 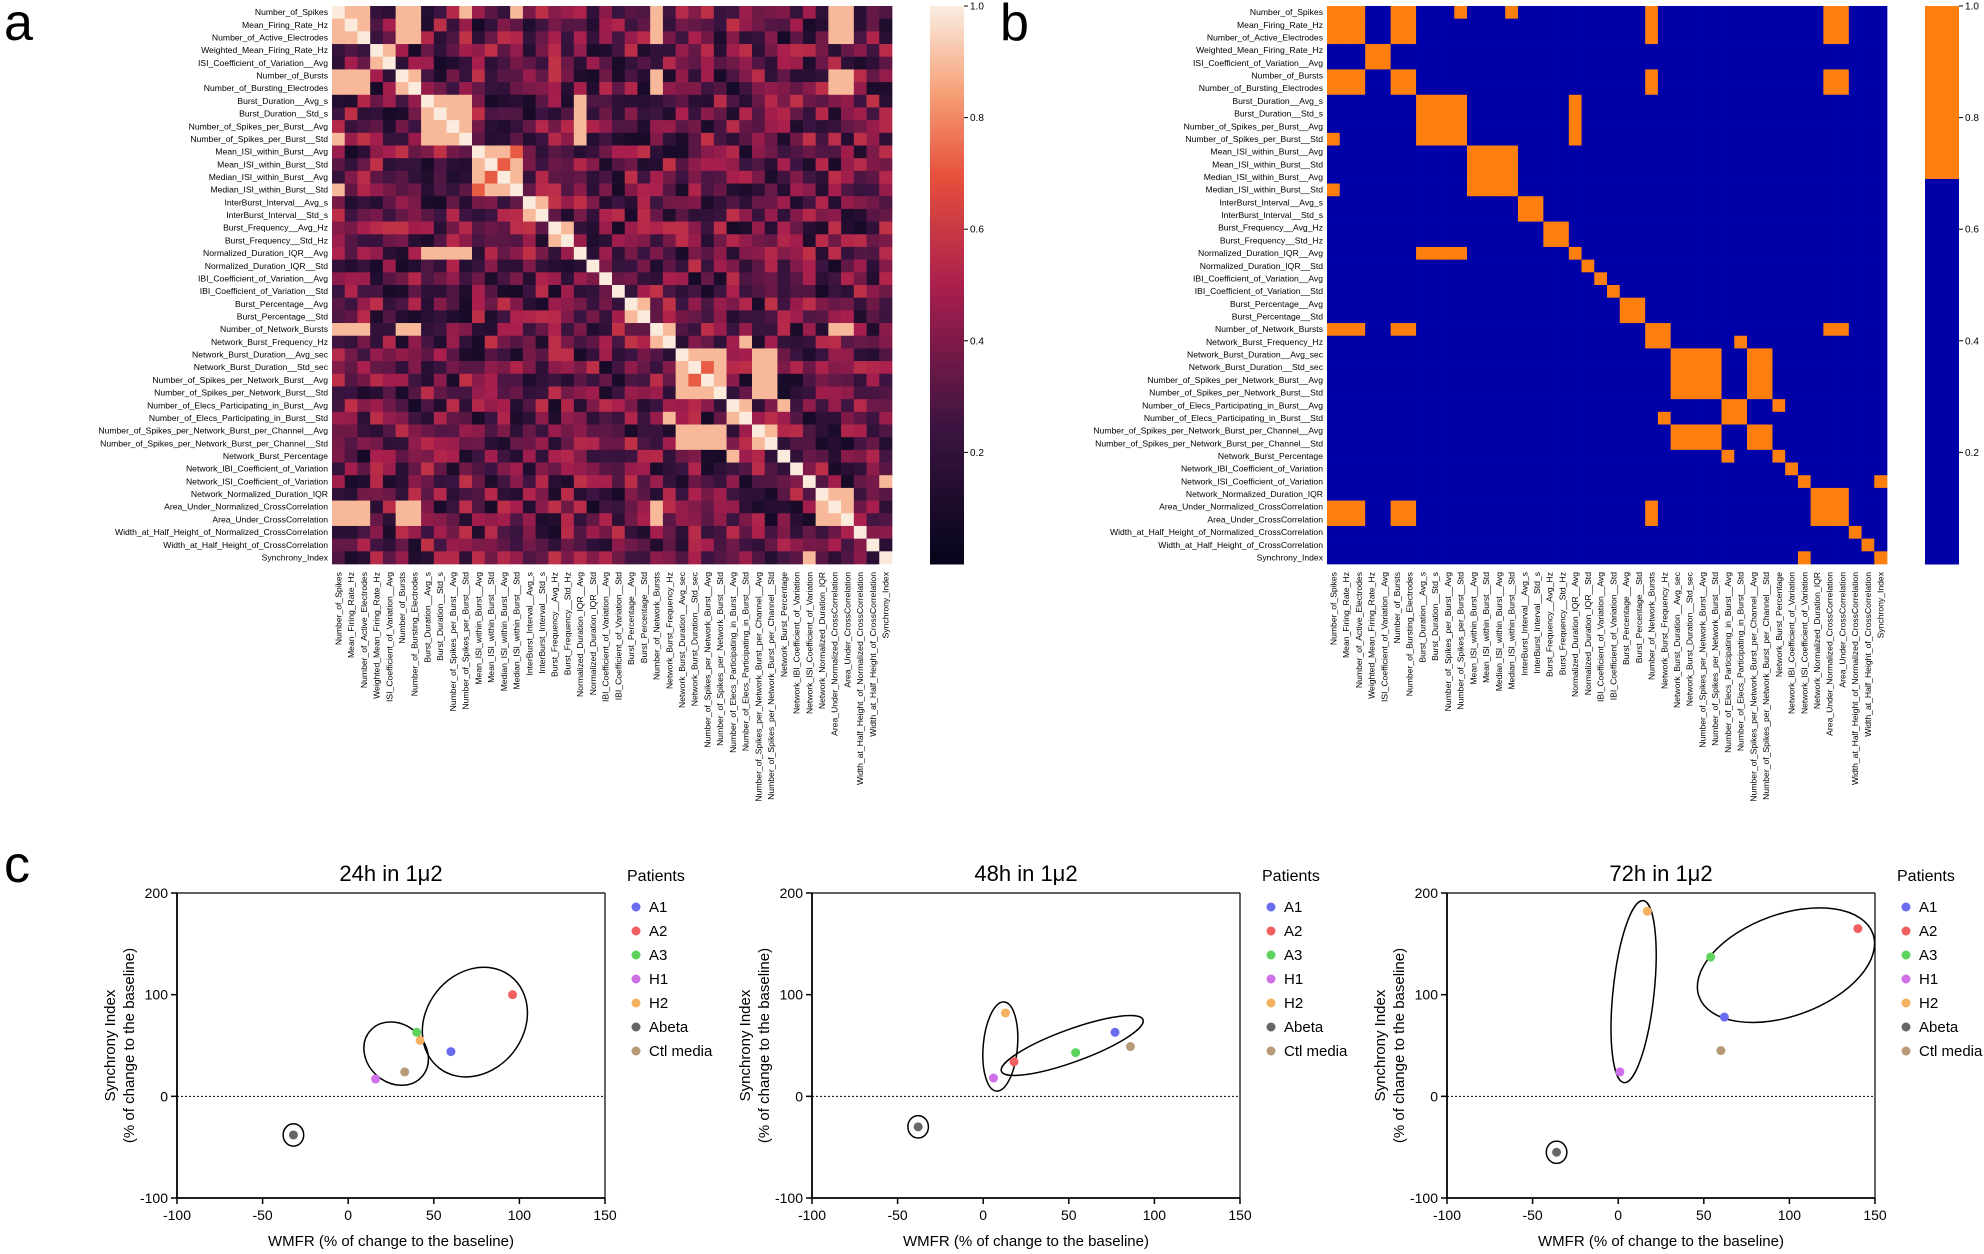 What do you see at coordinates (1435, 616) in the screenshot?
I see `column-label: Burst_Duration__Std_s` at bounding box center [1435, 616].